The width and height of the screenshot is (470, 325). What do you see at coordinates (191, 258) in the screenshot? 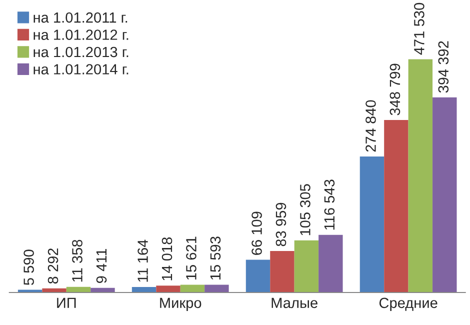
I see `data-label: 15 621` at bounding box center [191, 258].